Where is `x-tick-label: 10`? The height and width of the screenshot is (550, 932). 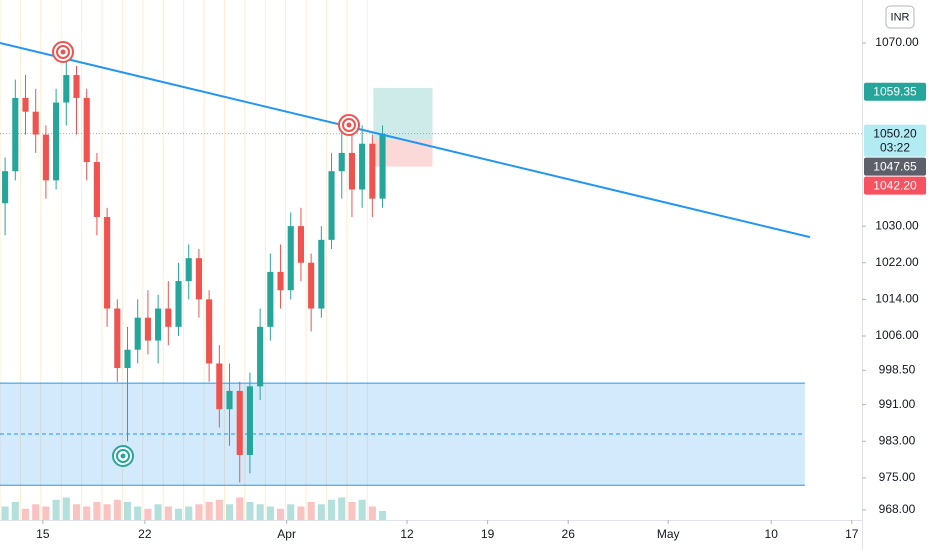 x-tick-label: 10 is located at coordinates (772, 534).